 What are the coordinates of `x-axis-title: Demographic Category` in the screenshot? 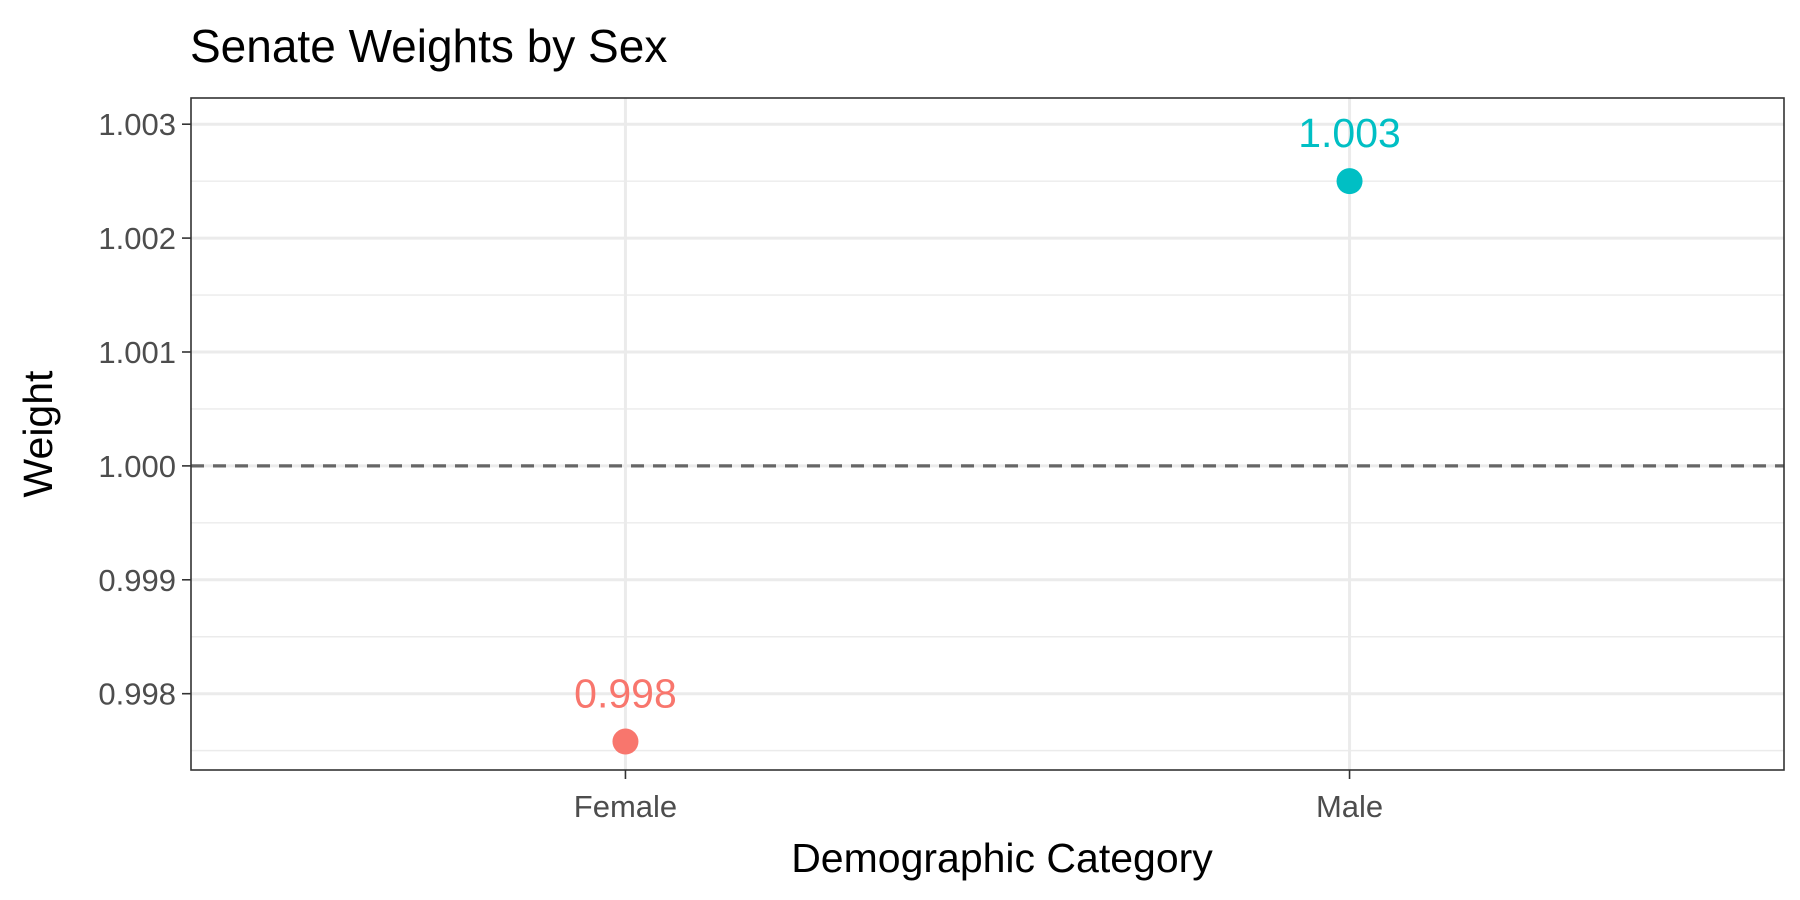 It's located at (1002, 858).